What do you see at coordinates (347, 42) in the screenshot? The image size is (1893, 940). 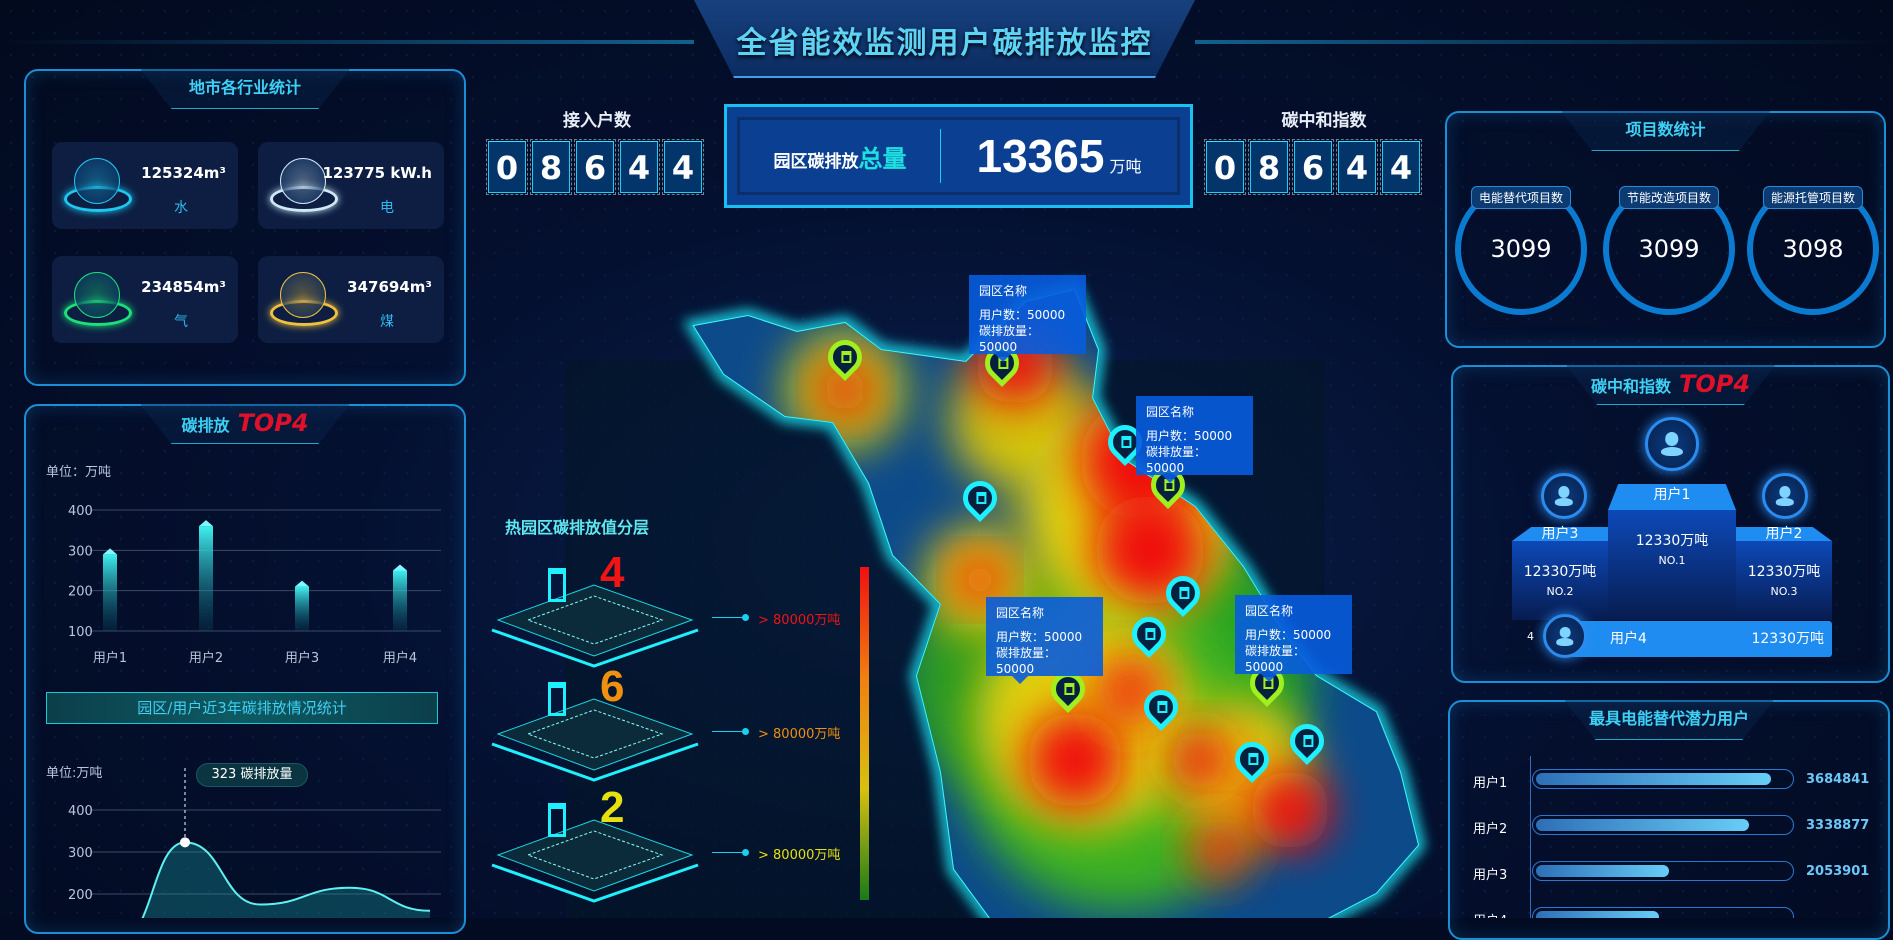 I see `header-line-left` at bounding box center [347, 42].